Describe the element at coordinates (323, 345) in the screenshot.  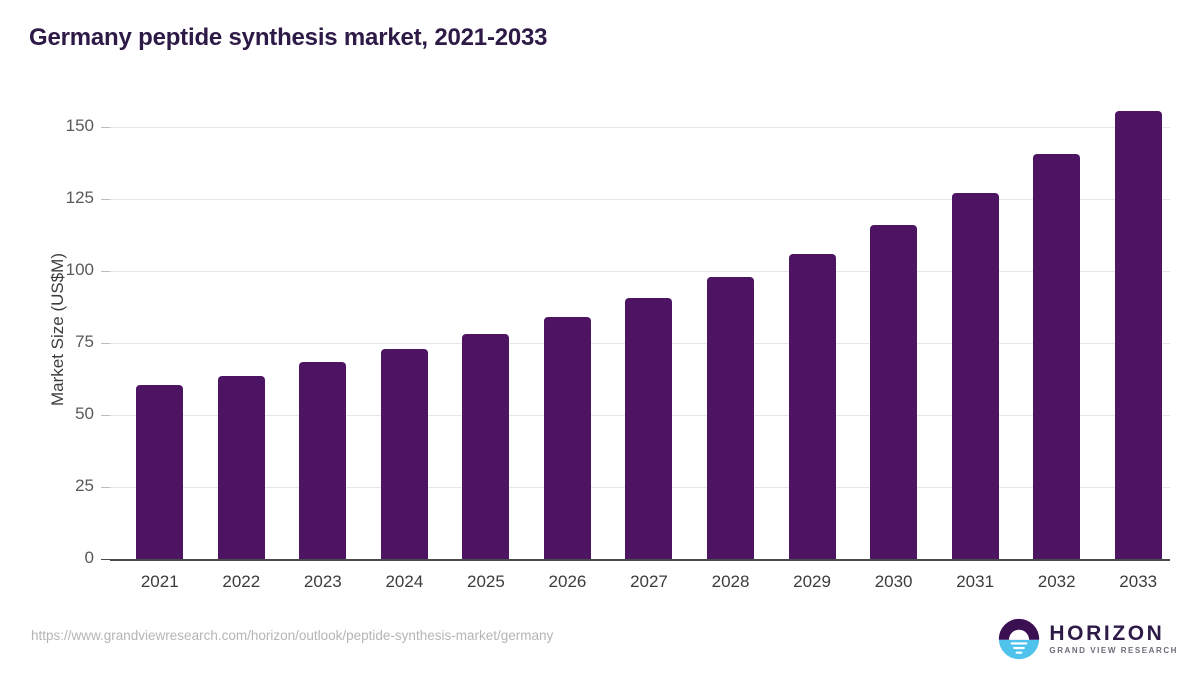
I see `bar-group: 2023` at that location.